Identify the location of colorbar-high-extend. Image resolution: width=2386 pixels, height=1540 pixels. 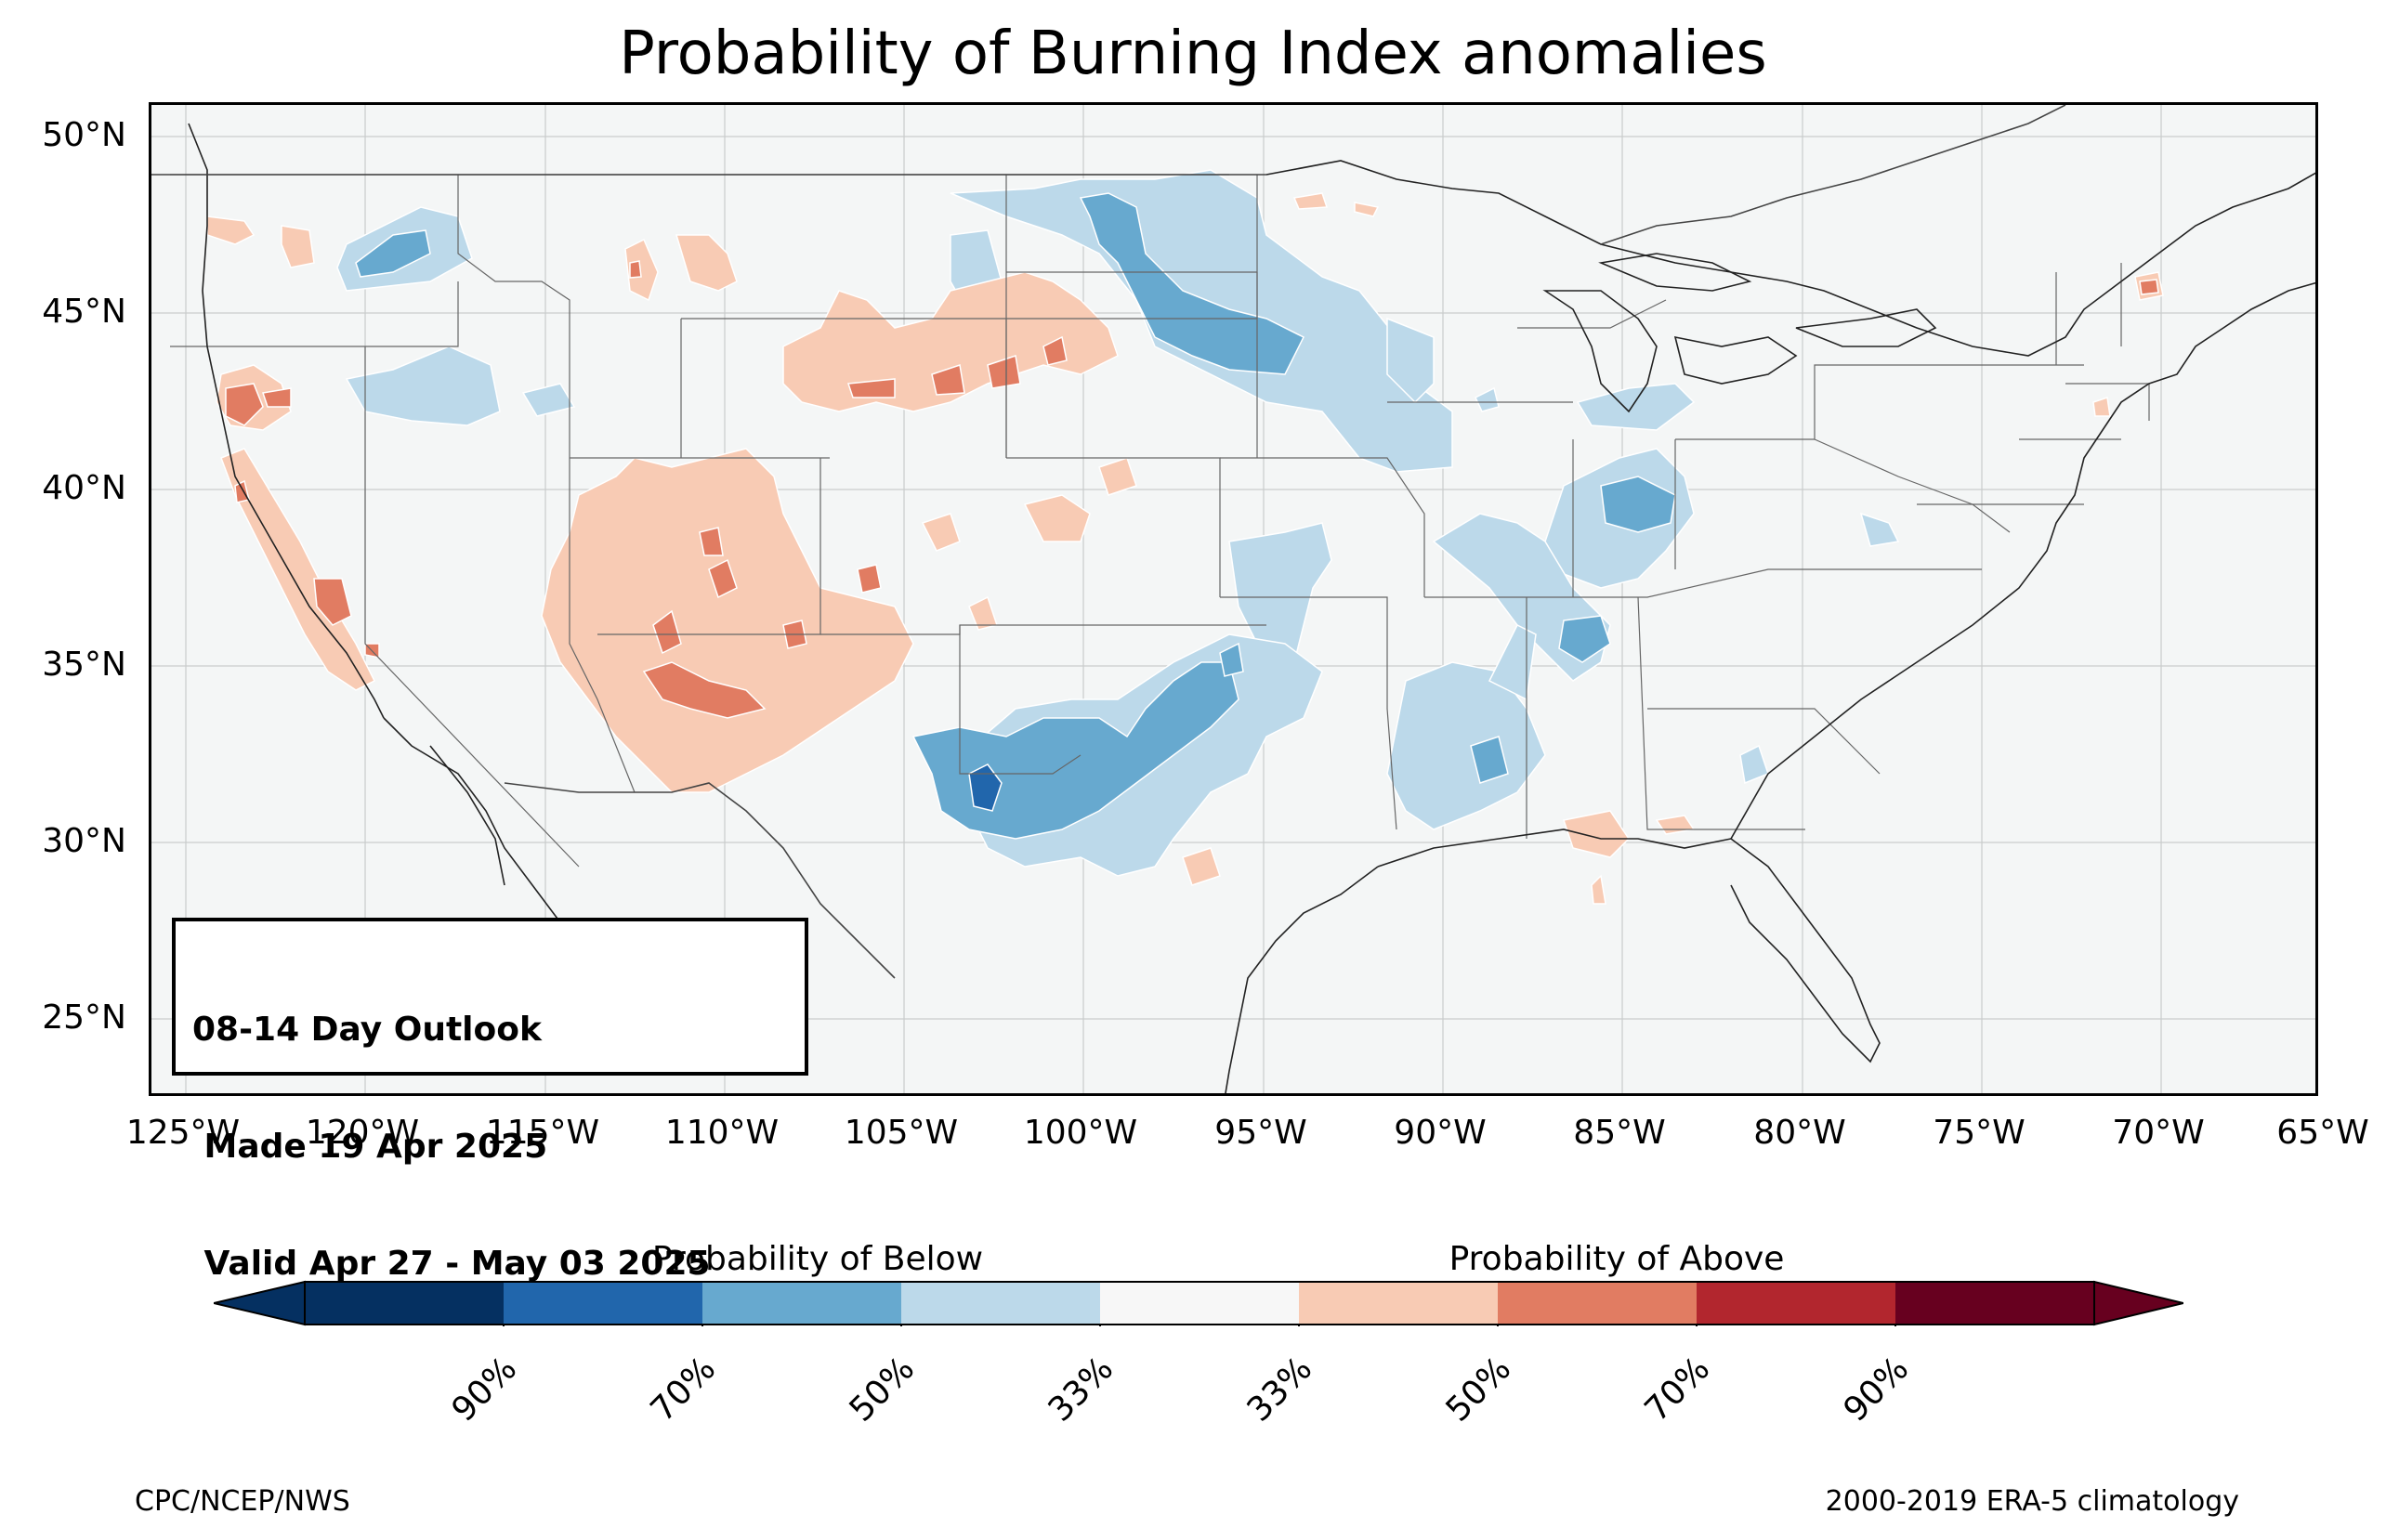
(2138, 1303).